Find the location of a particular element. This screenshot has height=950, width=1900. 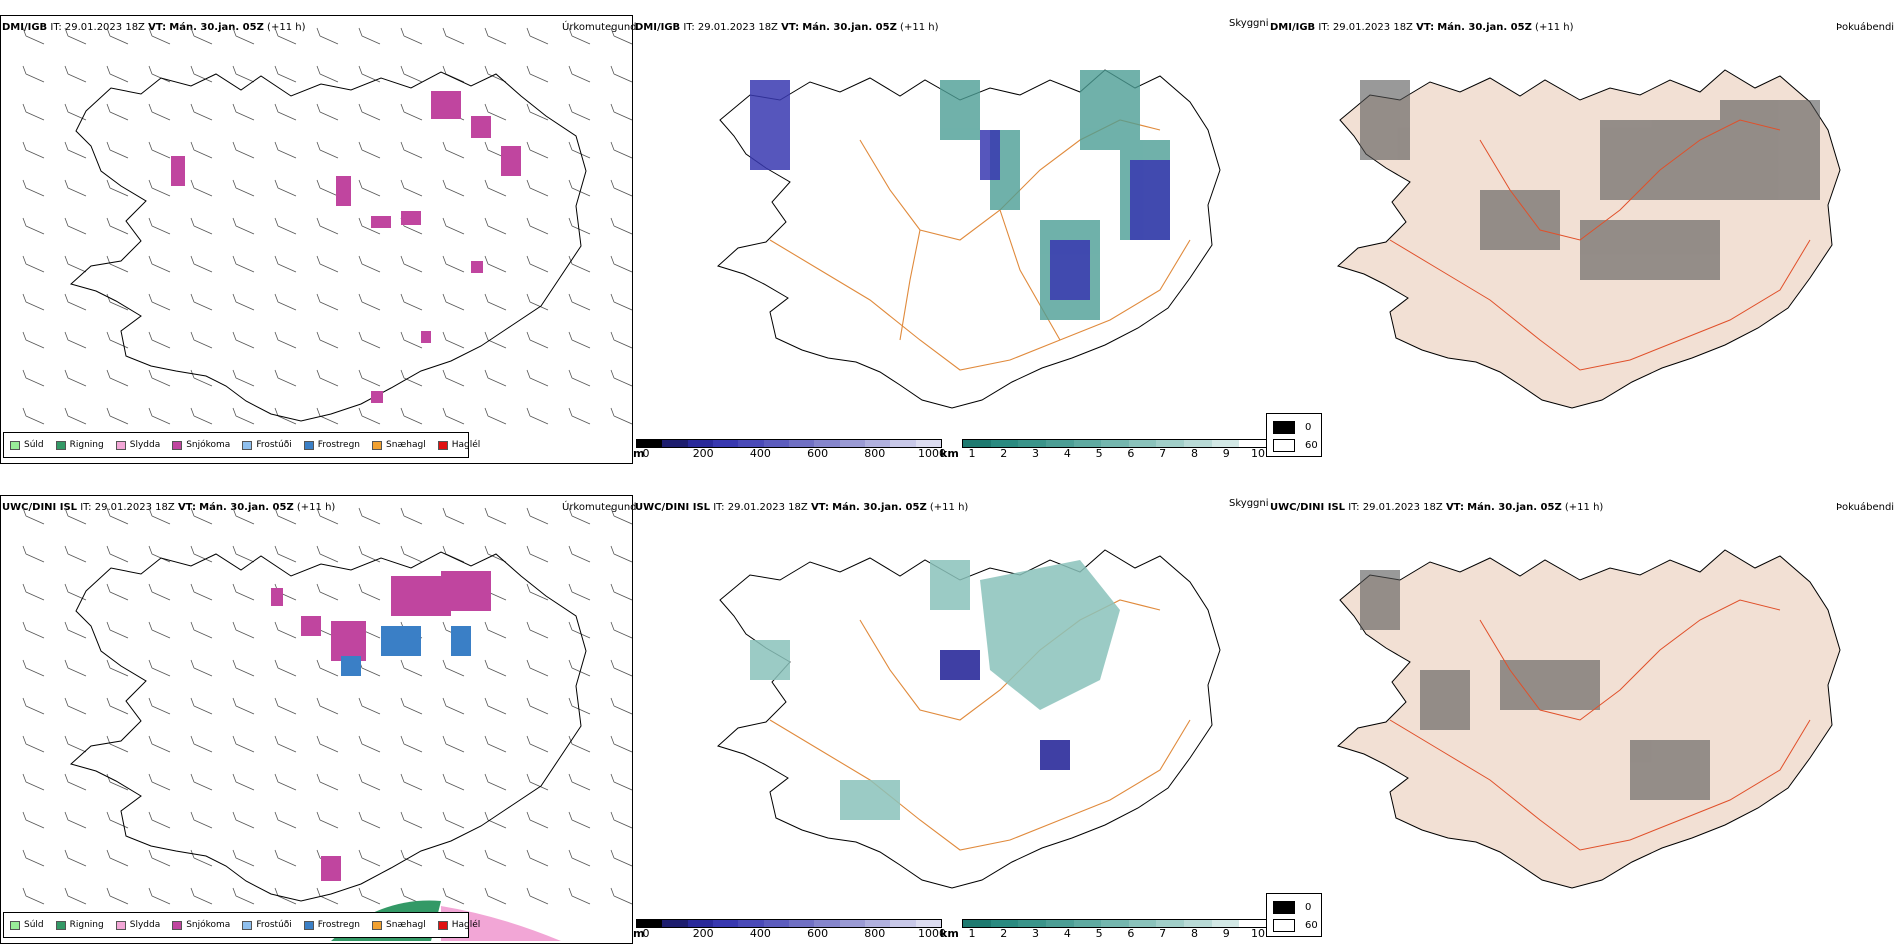

legend-item: Rigning is located at coordinates (79, 445).